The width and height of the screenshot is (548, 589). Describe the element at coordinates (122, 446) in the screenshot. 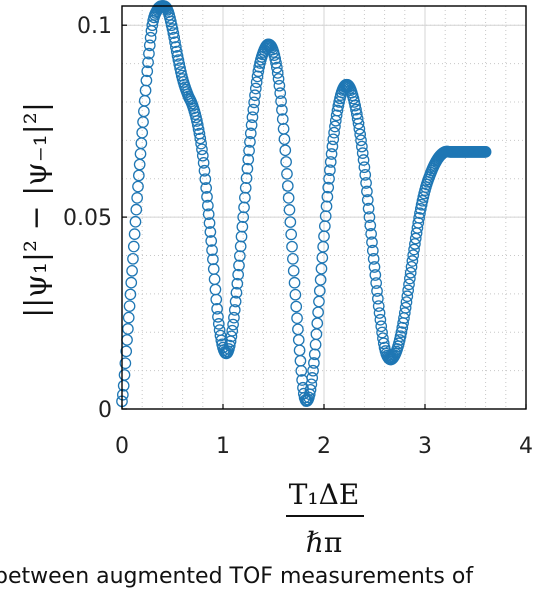

I see `x-tick-label: 0` at that location.